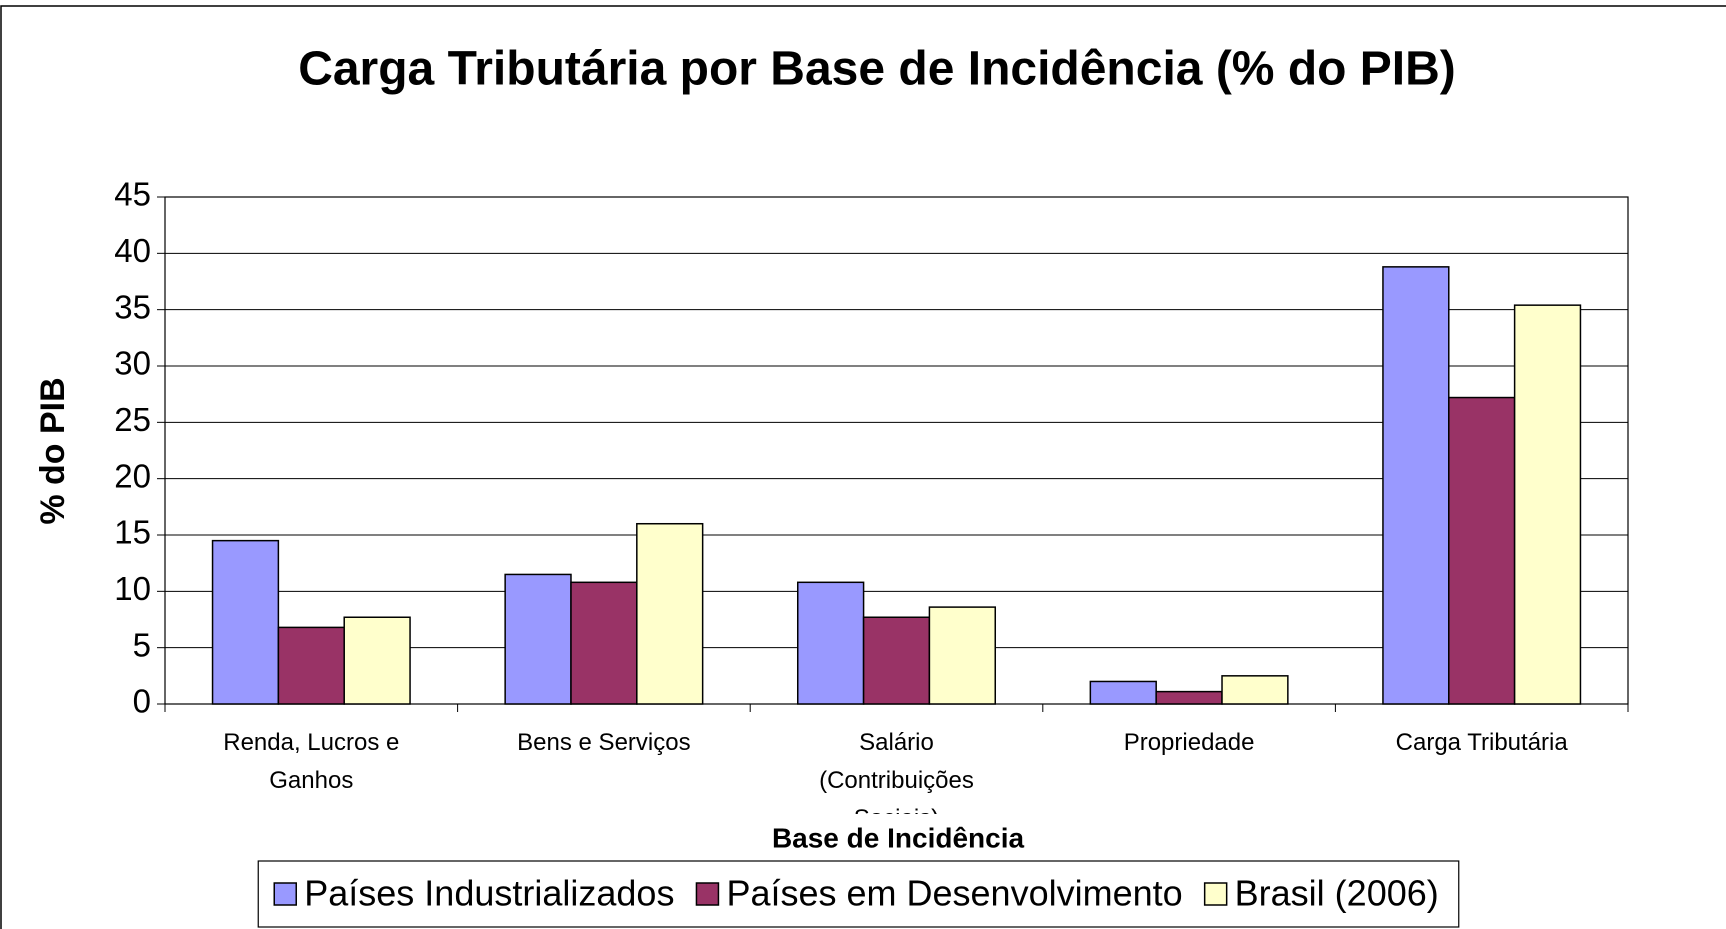  What do you see at coordinates (53, 450) in the screenshot?
I see `y-axis-title: % do PIB` at bounding box center [53, 450].